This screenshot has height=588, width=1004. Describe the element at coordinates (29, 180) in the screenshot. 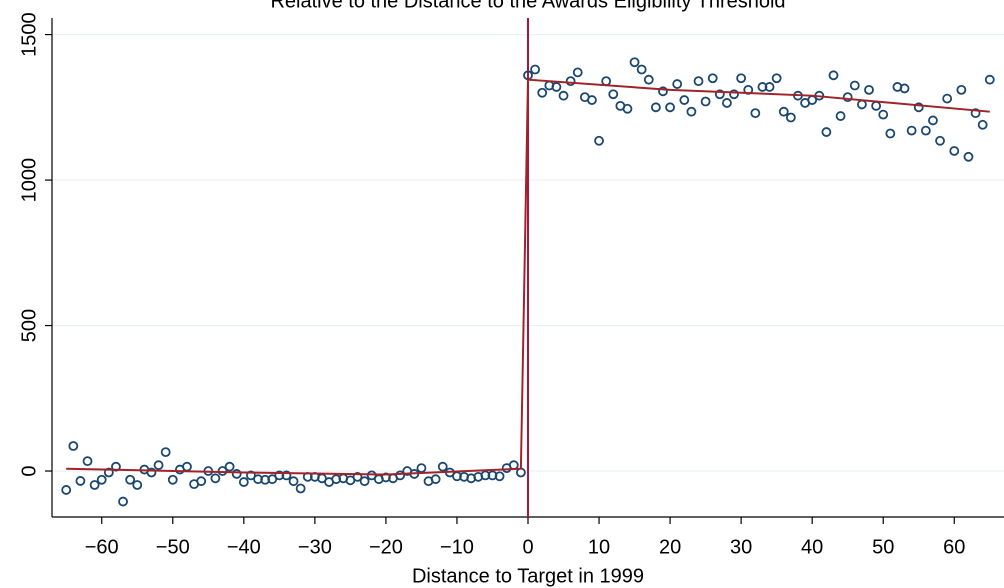

I see `y-tick-label: 1000` at that location.